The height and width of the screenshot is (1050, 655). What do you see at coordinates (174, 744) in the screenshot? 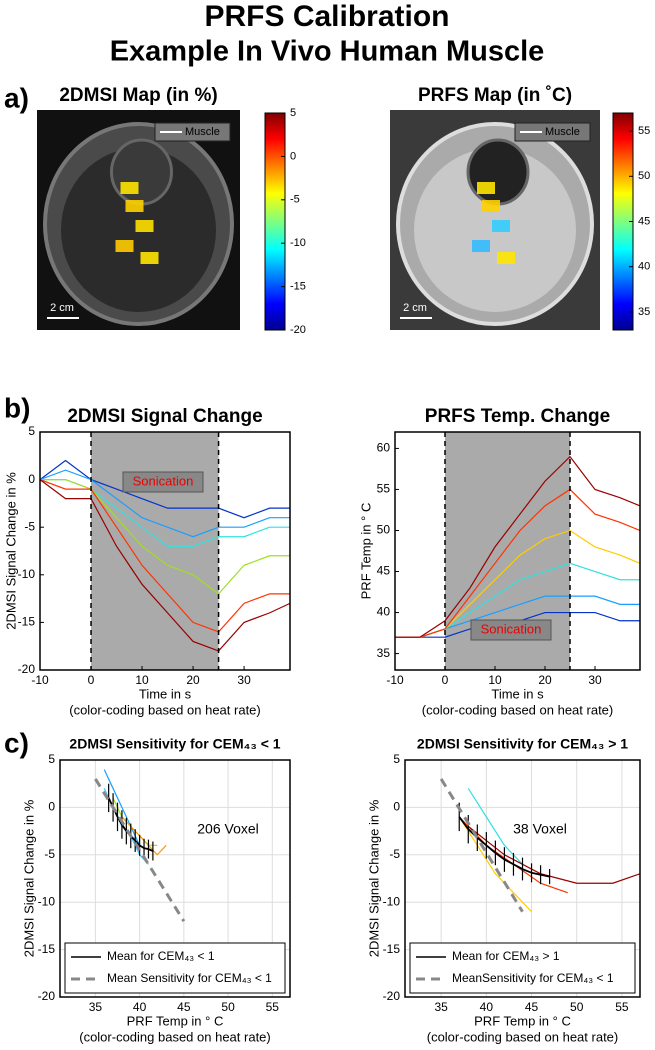
I see `chart-title: 2DMSI Sensitivity for CEM₄₃ < 1` at bounding box center [174, 744].